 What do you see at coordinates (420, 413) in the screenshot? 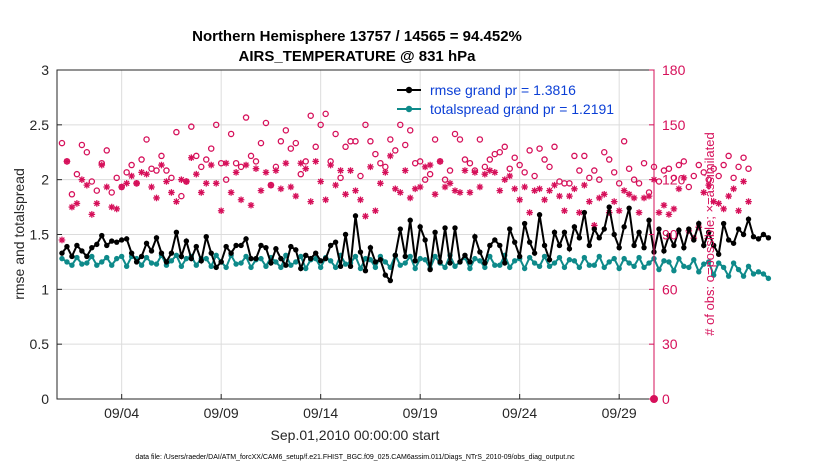
I see `x-tick-label: 09/19` at bounding box center [420, 413].